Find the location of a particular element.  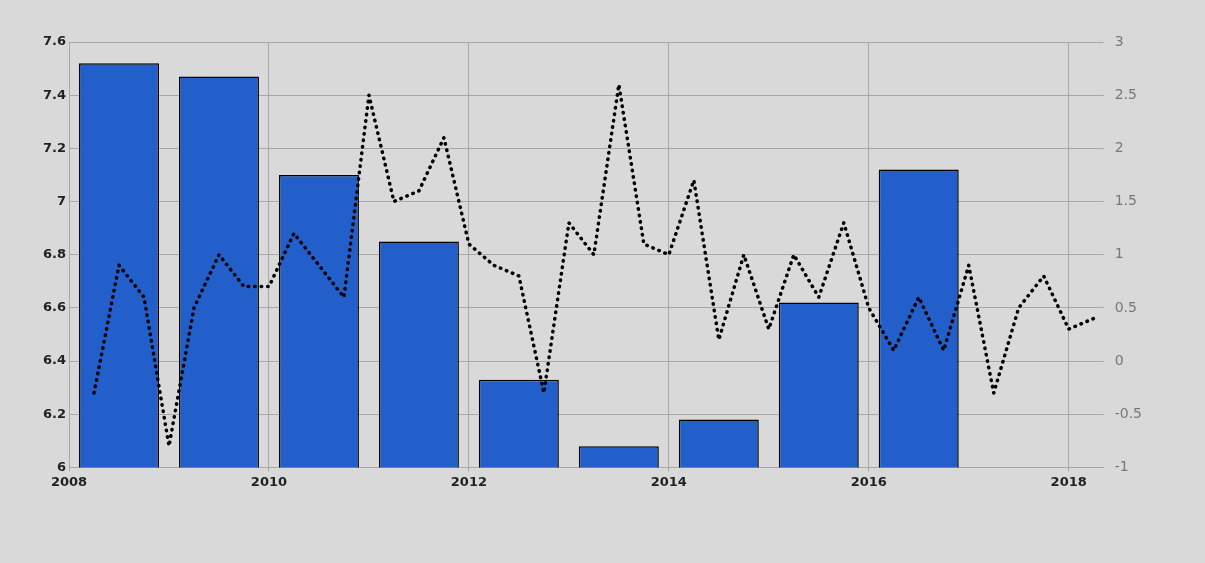

x-tick-label: 2014 is located at coordinates (668, 481).